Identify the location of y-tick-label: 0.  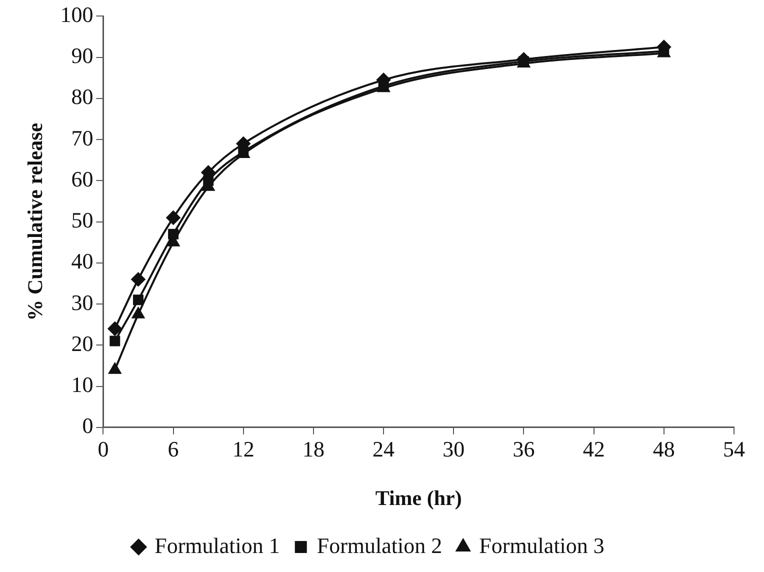
(88, 425).